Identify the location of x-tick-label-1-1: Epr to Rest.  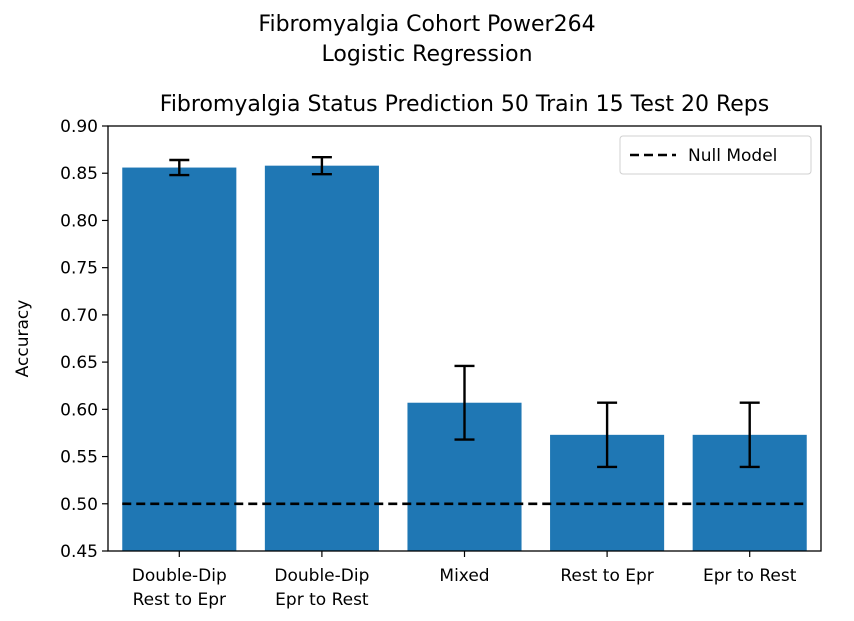
(322, 600).